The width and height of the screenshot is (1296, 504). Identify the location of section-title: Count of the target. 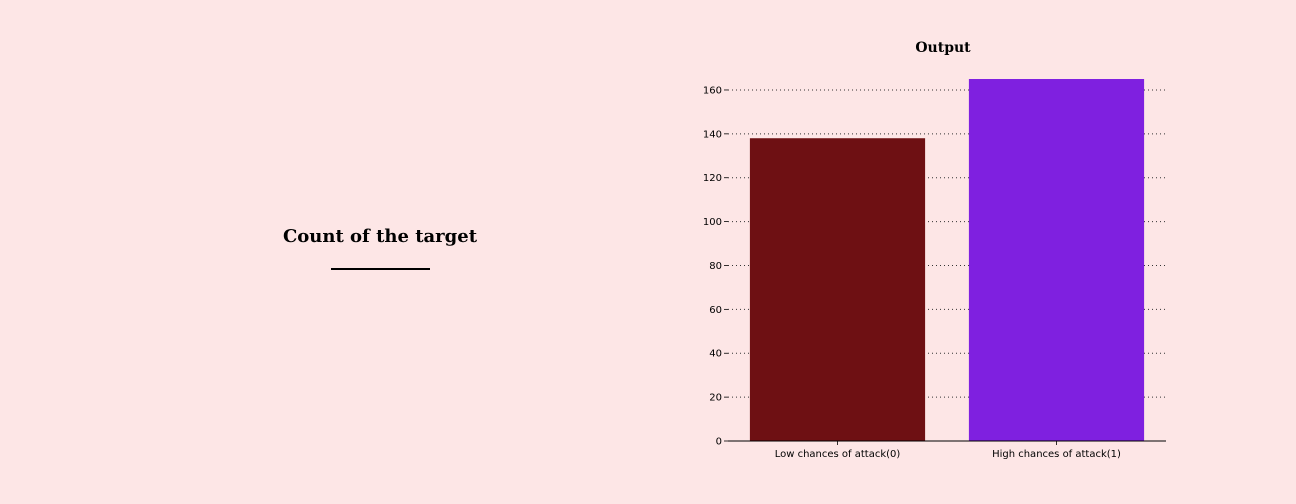
(380, 236).